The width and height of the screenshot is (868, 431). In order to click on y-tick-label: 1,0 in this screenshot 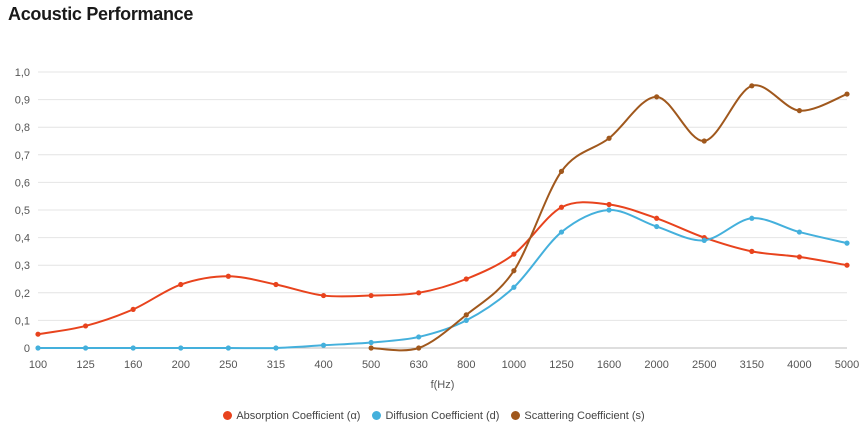, I will do `click(22, 73)`.